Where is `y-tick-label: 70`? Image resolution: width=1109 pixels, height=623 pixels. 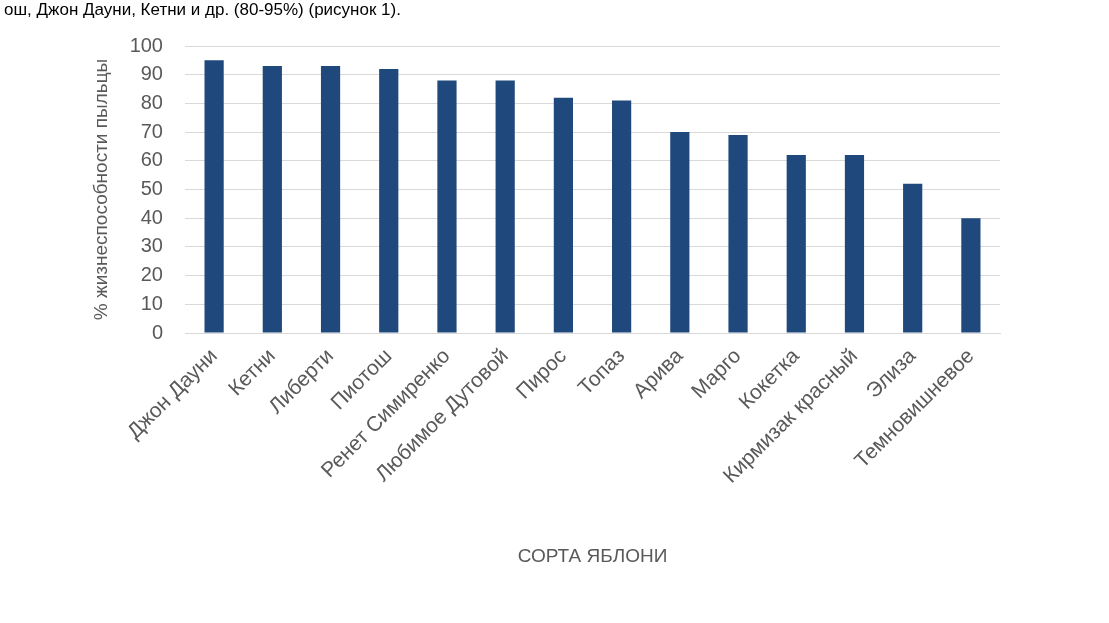 y-tick-label: 70 is located at coordinates (151, 130).